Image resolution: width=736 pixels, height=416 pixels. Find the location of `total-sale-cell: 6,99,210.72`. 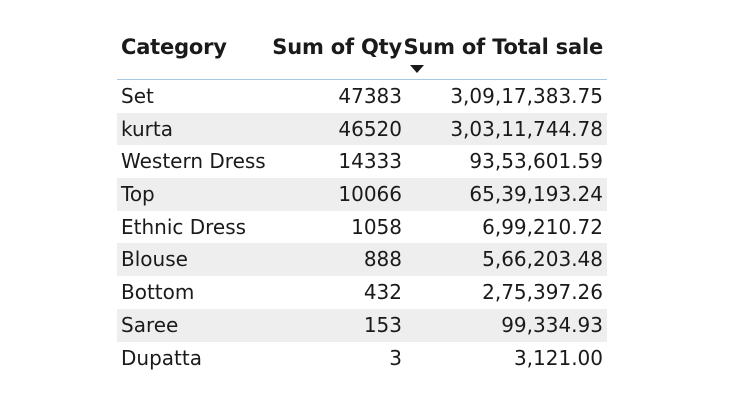

total-sale-cell: 6,99,210.72 is located at coordinates (542, 226).